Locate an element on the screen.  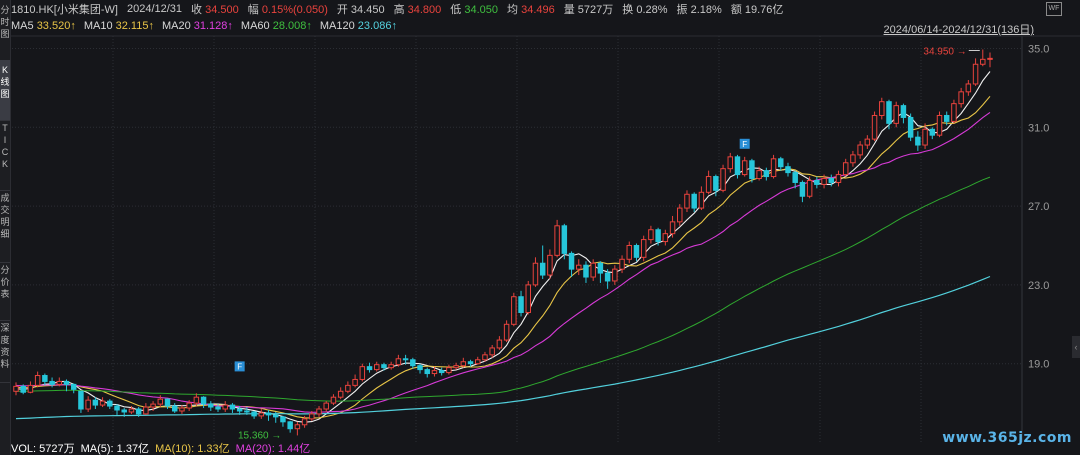
volume-value: 量 5727万 is located at coordinates (588, 10).